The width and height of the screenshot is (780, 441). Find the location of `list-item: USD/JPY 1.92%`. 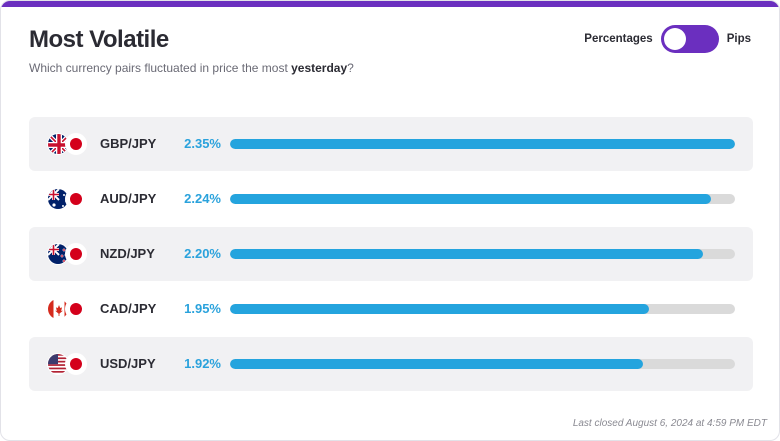

list-item: USD/JPY 1.92% is located at coordinates (391, 364).